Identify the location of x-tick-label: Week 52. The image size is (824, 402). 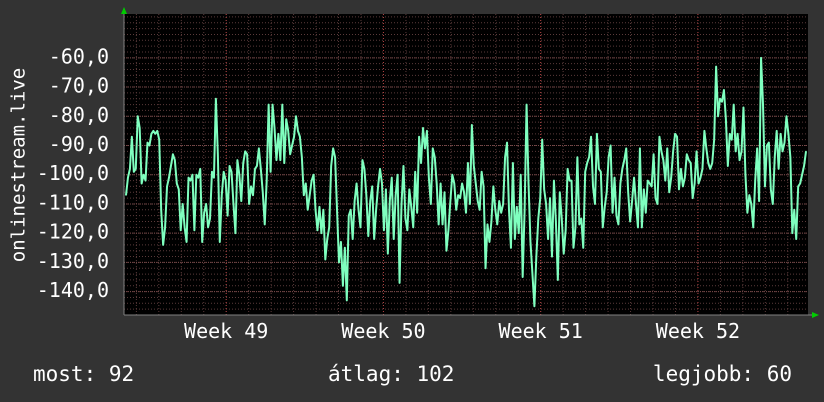
(698, 331).